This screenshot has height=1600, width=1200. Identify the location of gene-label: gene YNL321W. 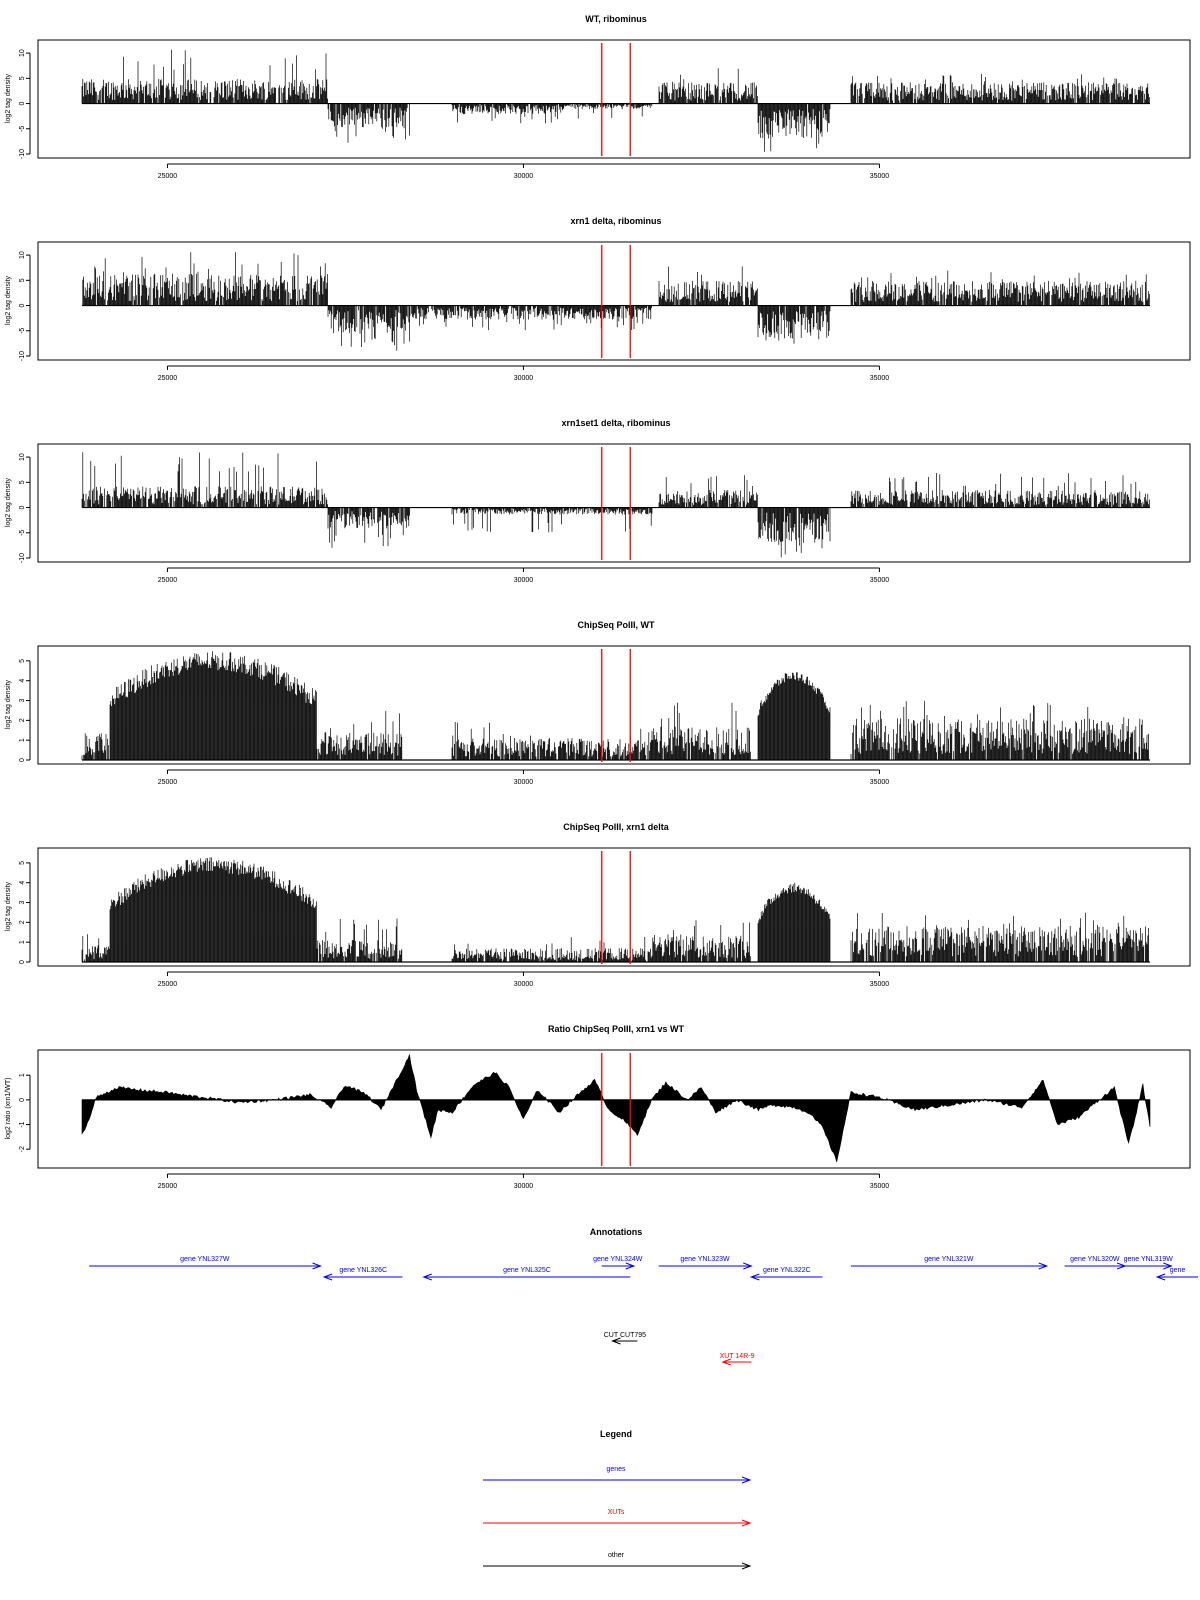
(949, 1259).